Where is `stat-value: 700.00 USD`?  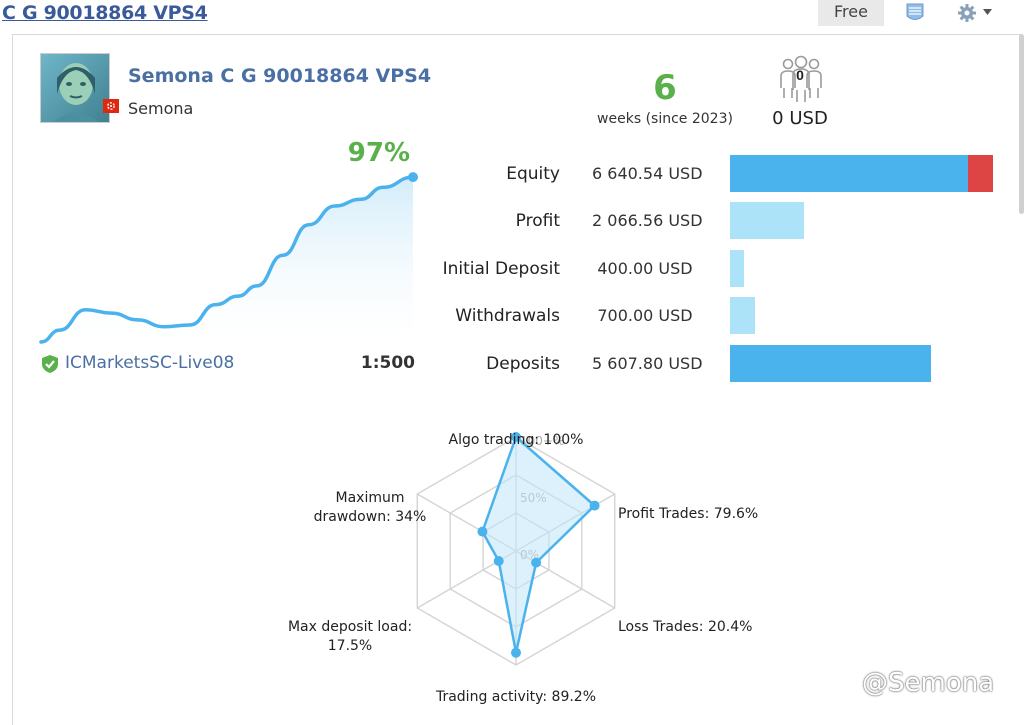
stat-value: 700.00 USD is located at coordinates (645, 315).